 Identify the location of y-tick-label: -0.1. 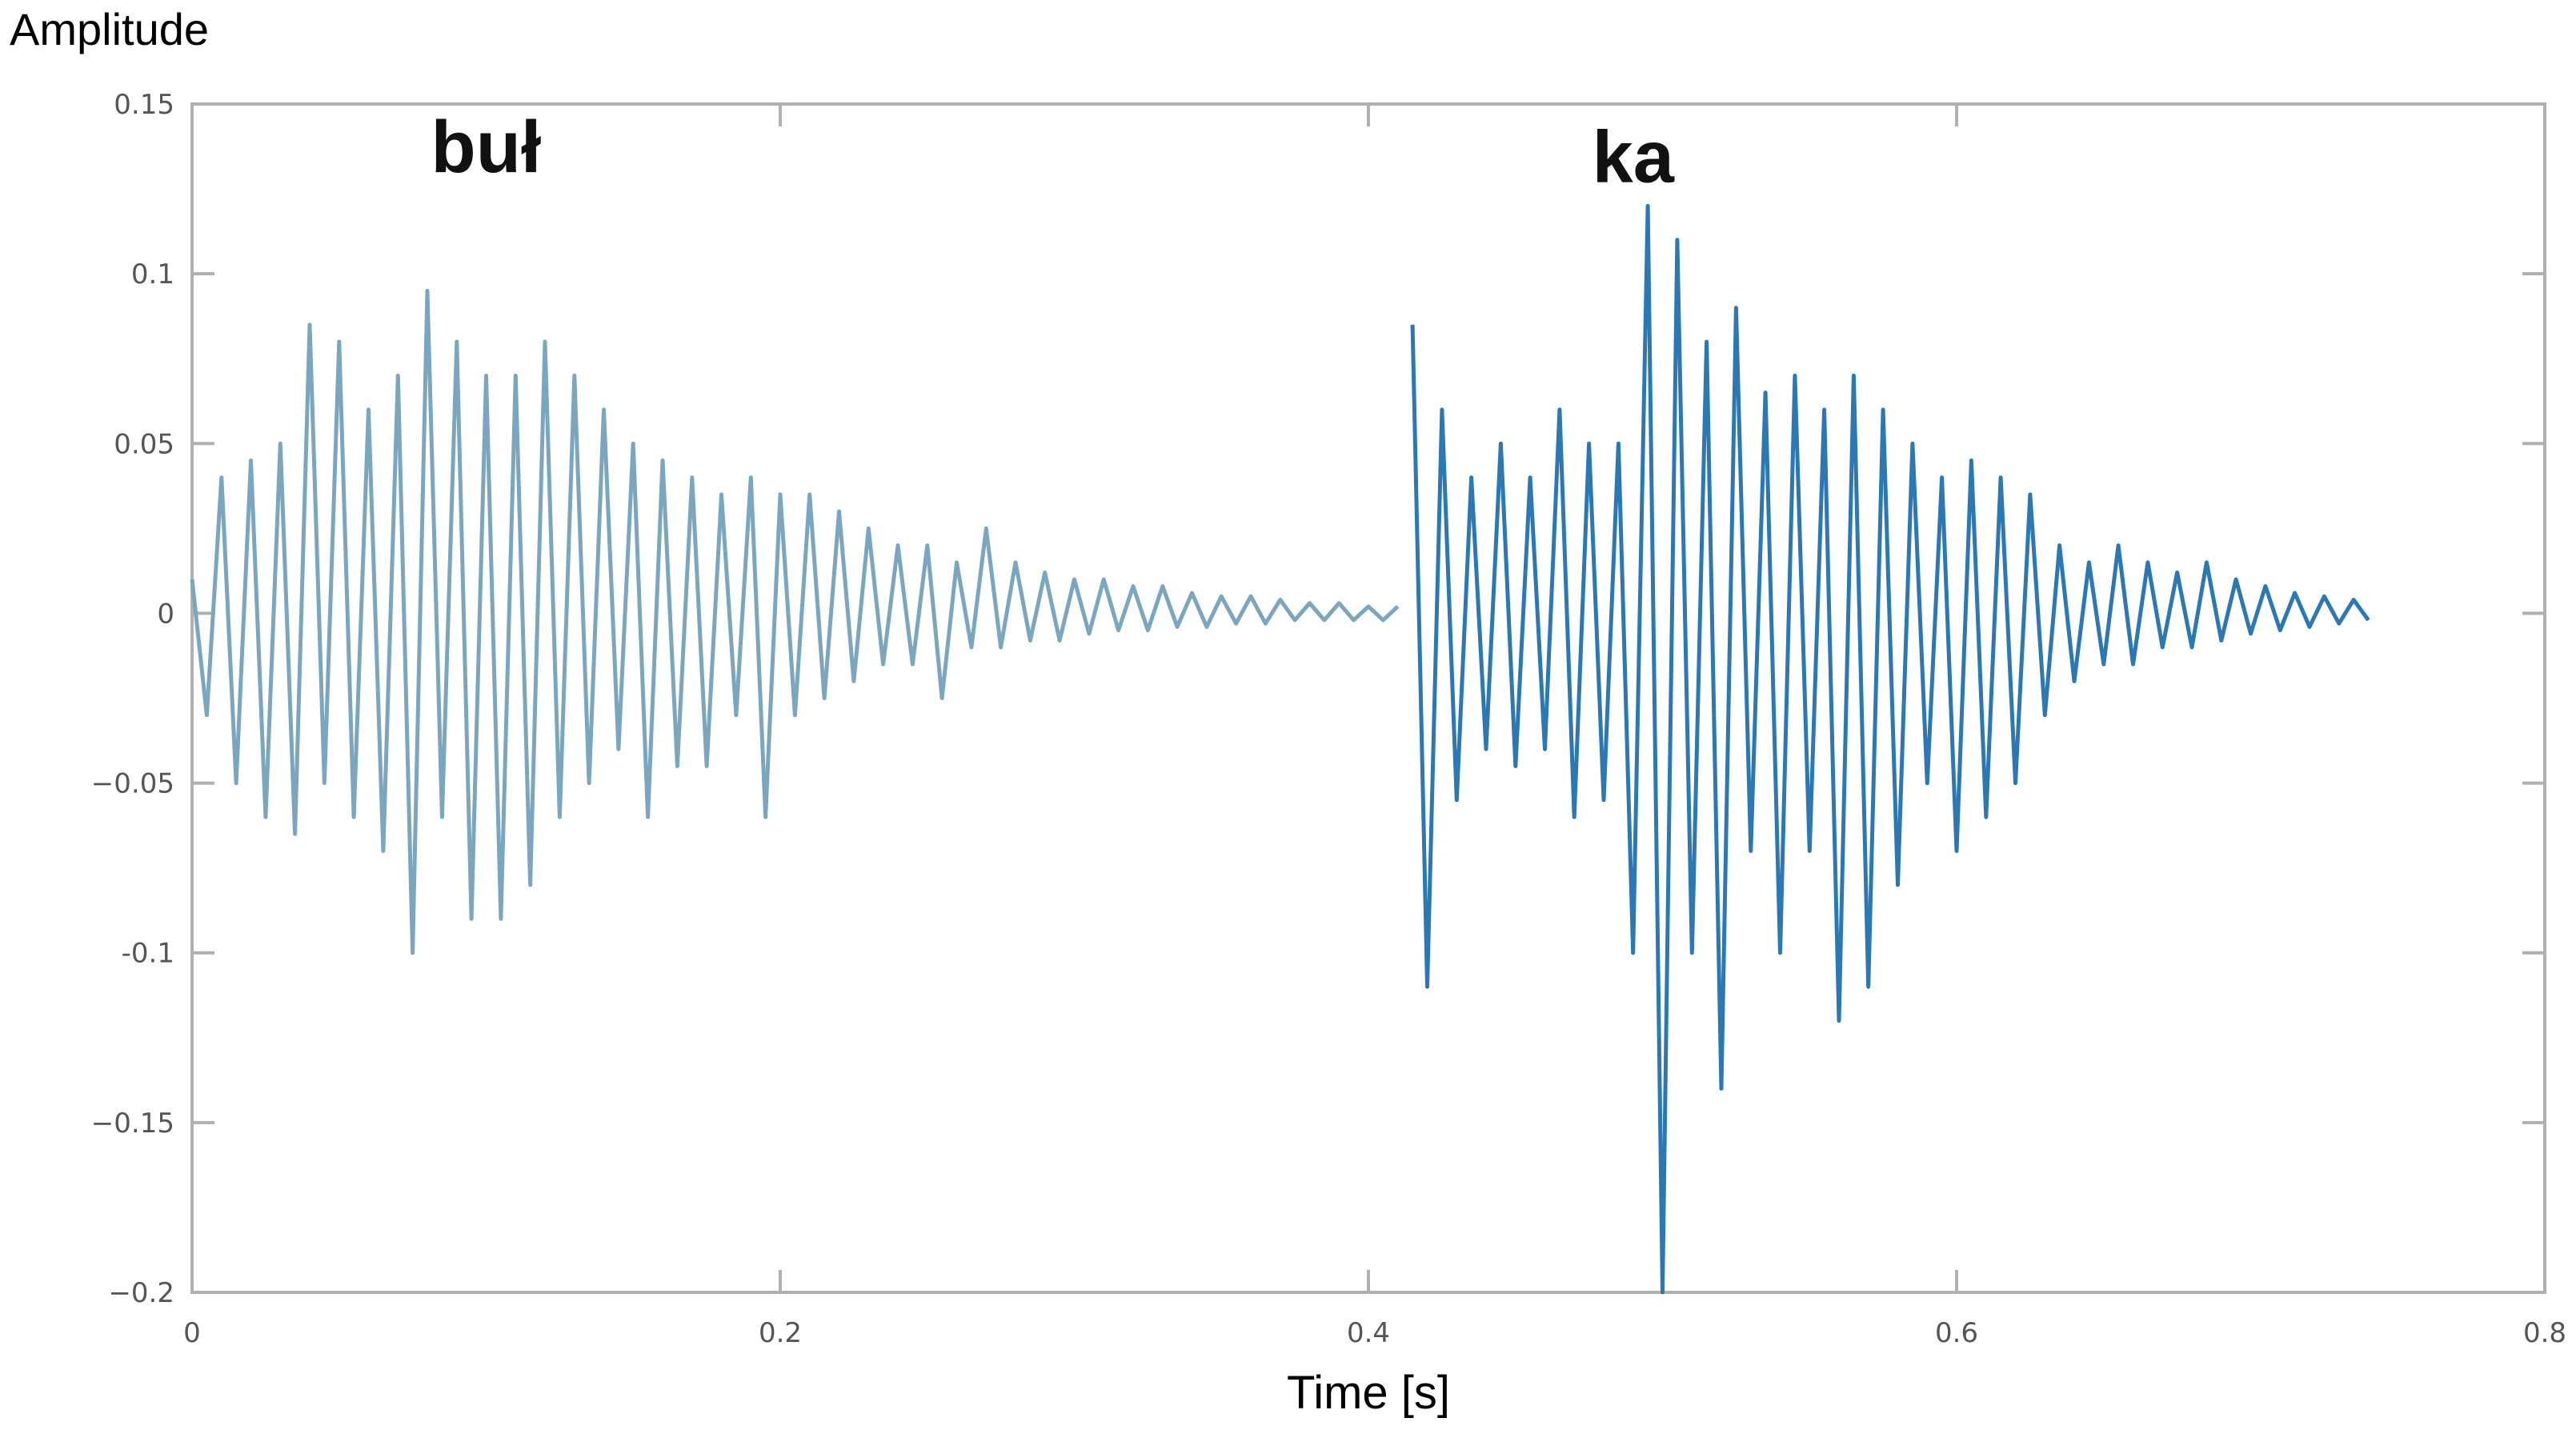
(148, 954).